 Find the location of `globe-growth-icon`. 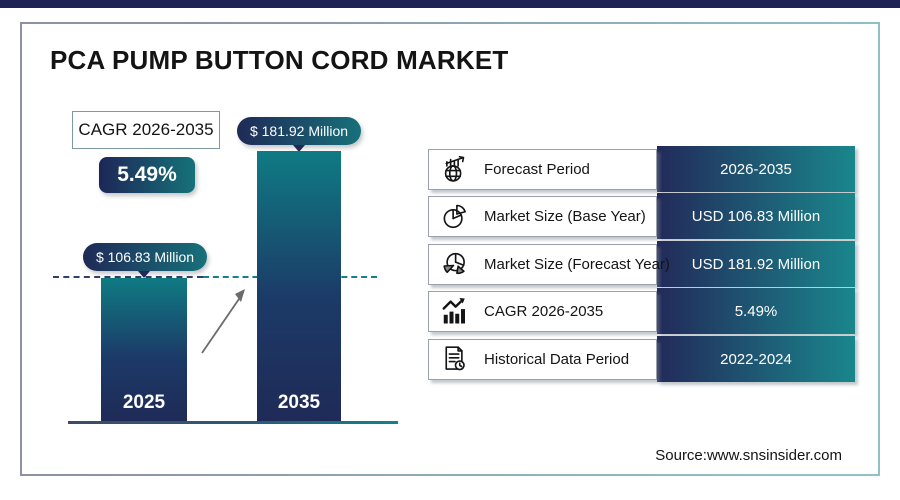

globe-growth-icon is located at coordinates (454, 168).